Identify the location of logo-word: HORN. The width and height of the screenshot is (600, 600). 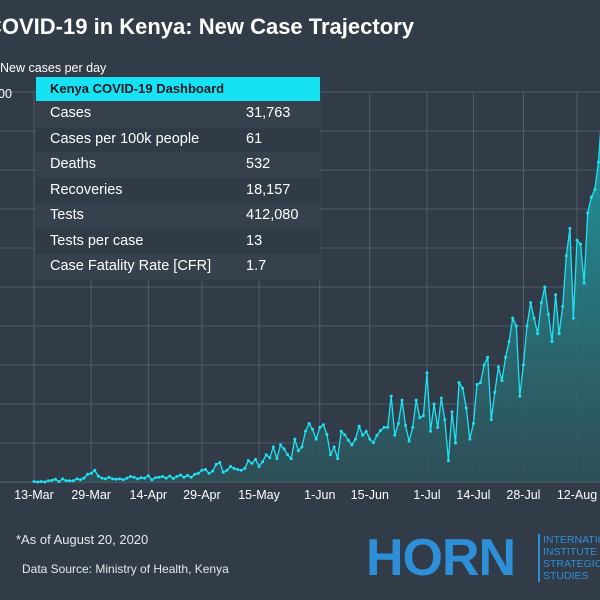
(441, 558).